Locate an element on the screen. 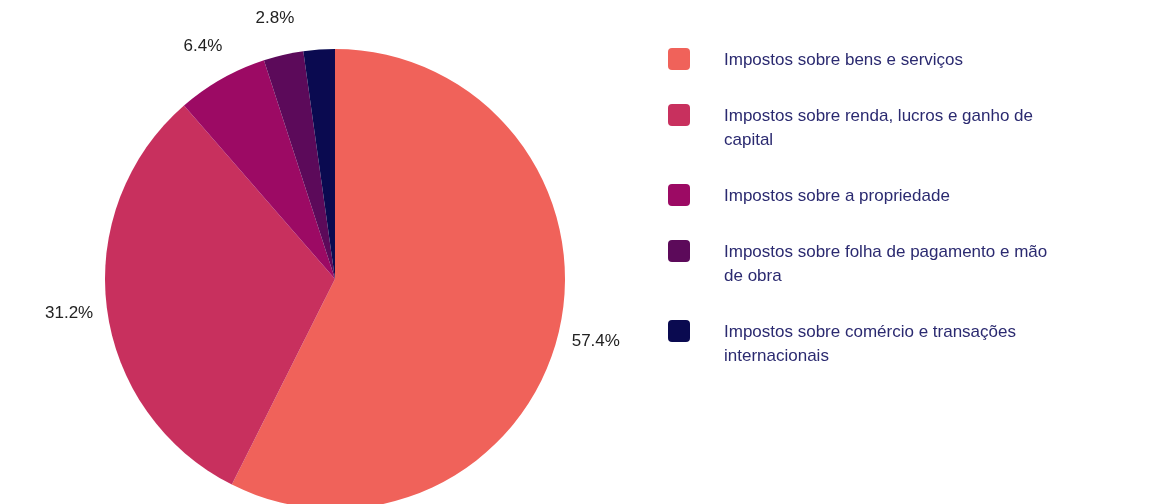  legend-label: Impostos sobre bens e serviços is located at coordinates (844, 60).